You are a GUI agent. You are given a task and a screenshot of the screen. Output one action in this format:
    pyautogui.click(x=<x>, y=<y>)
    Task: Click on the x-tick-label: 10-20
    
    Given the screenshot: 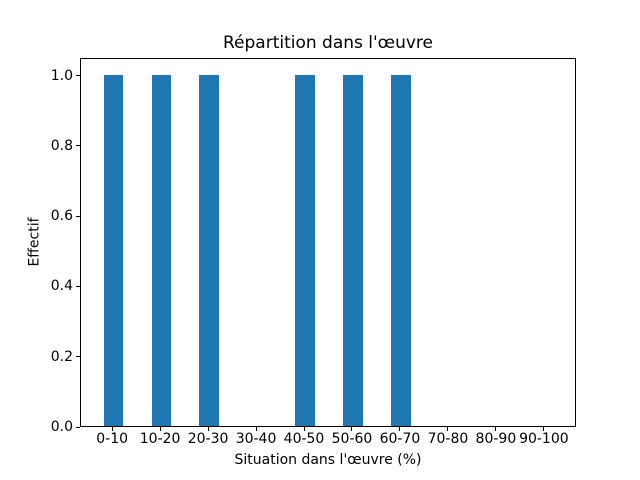 What is the action you would take?
    pyautogui.click(x=160, y=439)
    